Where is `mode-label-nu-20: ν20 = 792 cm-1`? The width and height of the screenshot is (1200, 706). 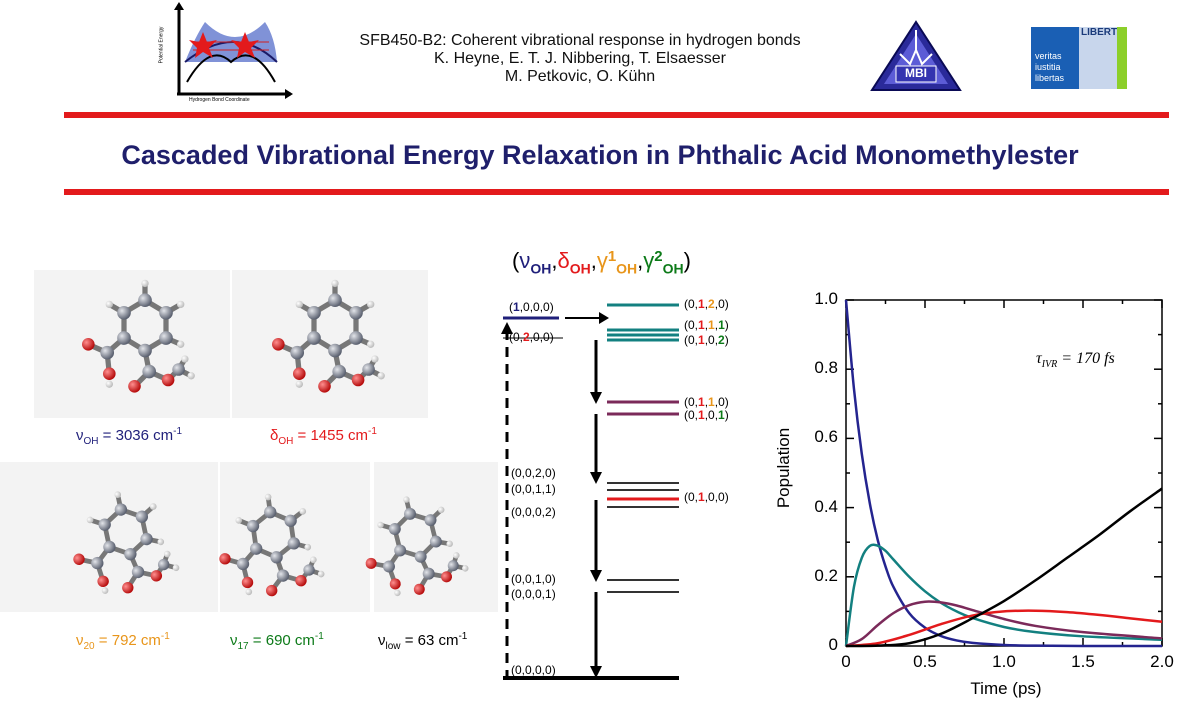 mode-label-nu-20: ν20 = 792 cm-1 is located at coordinates (123, 641).